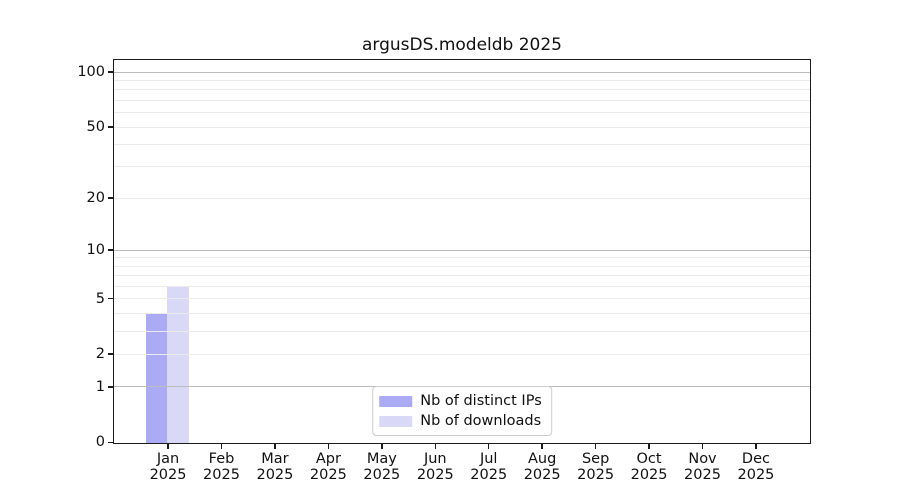 Image resolution: width=900 pixels, height=500 pixels. Describe the element at coordinates (542, 459) in the screenshot. I see `x-tick-month: Aug` at that location.